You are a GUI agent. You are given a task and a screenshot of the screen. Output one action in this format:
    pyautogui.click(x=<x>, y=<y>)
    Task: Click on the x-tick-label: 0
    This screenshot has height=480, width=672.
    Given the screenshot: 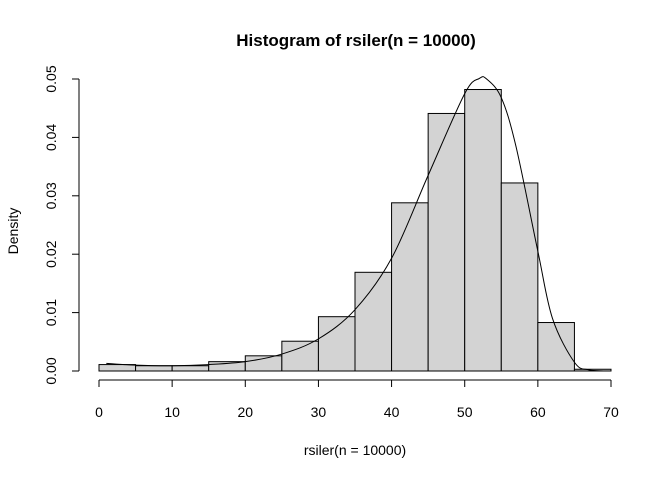 What is the action you would take?
    pyautogui.click(x=99, y=412)
    